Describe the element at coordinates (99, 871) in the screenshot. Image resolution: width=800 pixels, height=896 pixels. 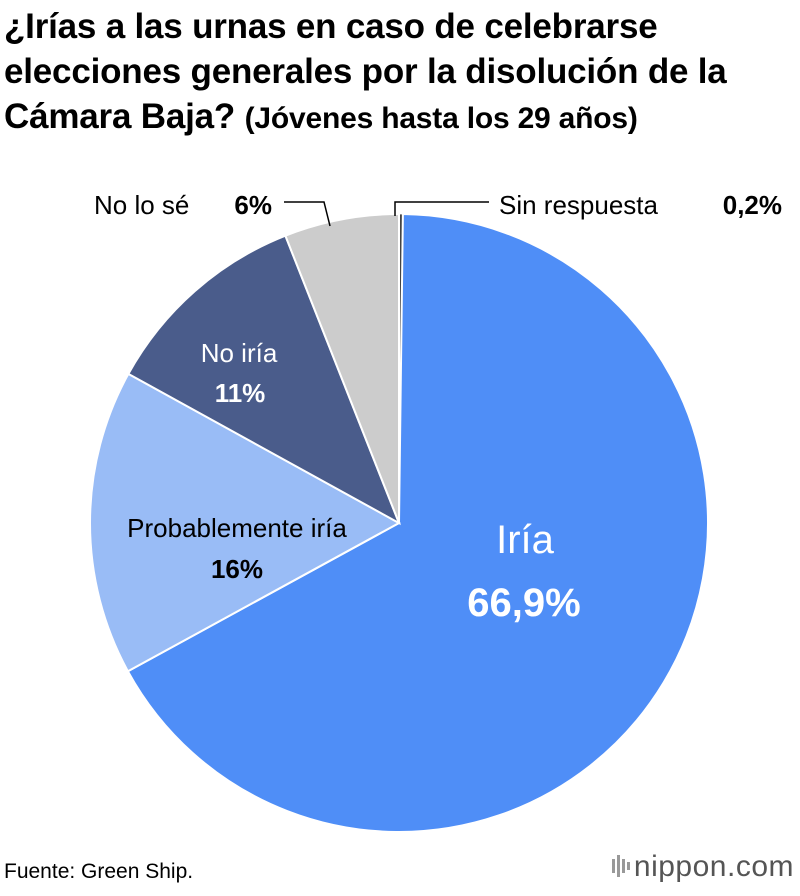
I see `source-note: Fuente: Green Ship.` at that location.